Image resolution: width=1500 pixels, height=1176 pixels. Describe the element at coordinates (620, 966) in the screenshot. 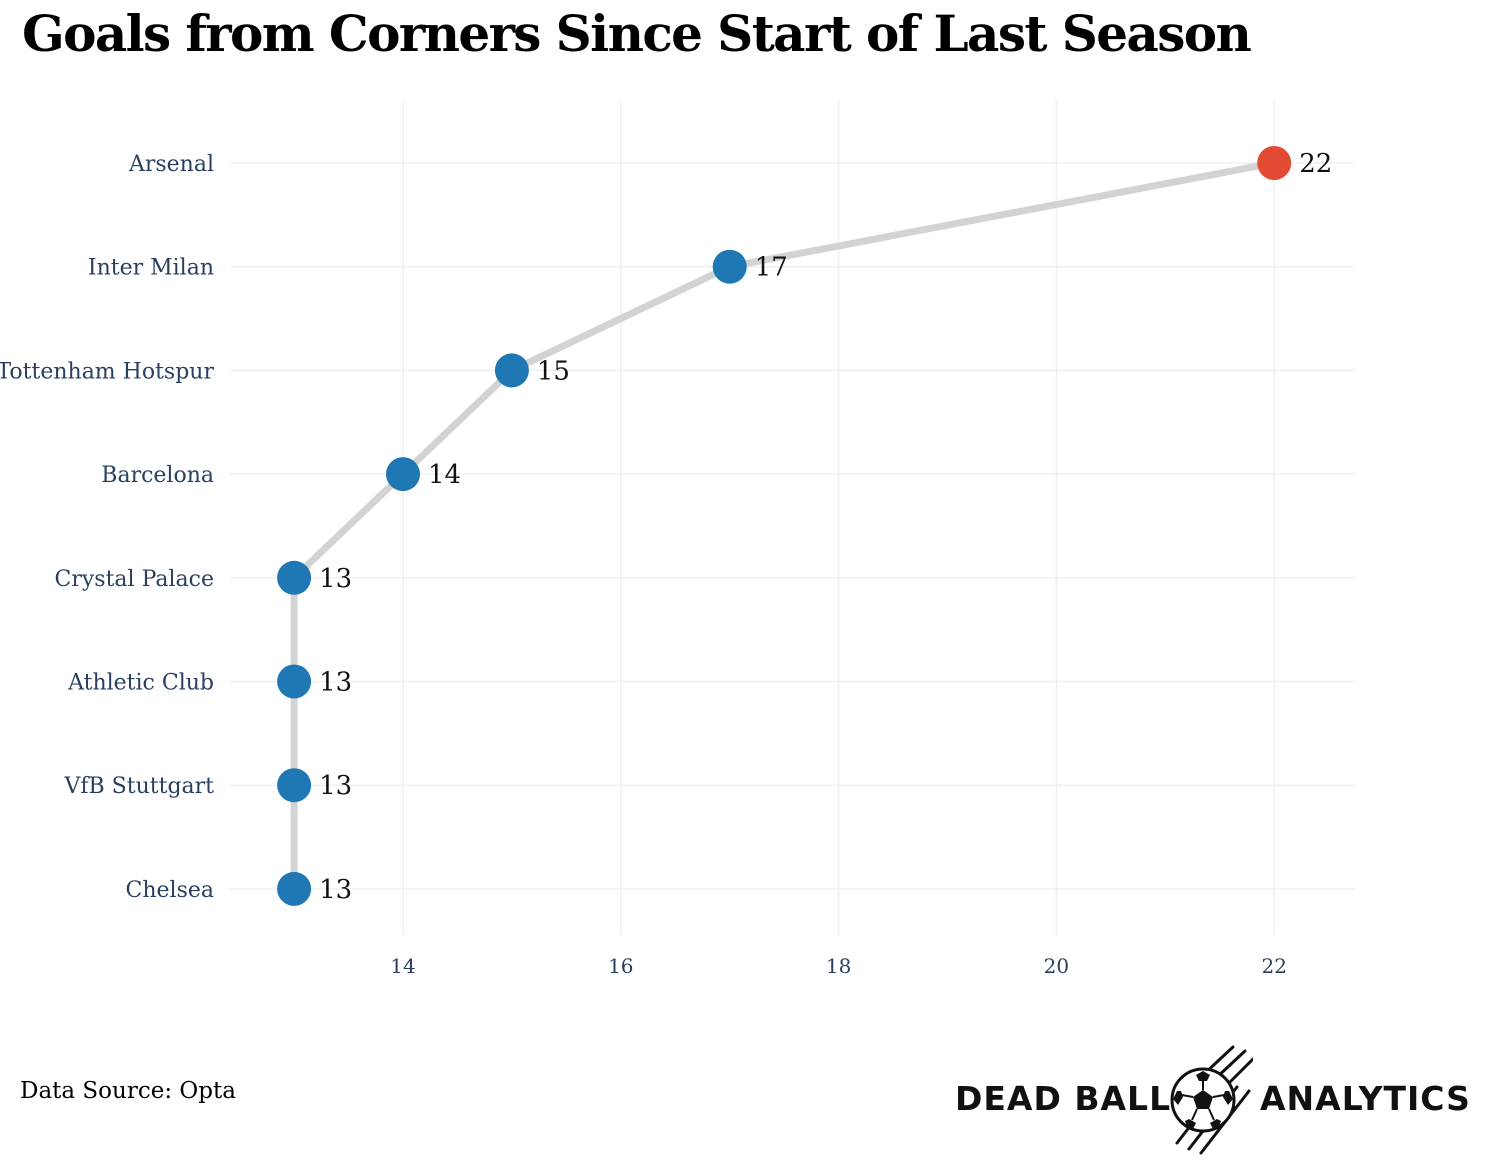

I see `x-tick-label: 16` at that location.